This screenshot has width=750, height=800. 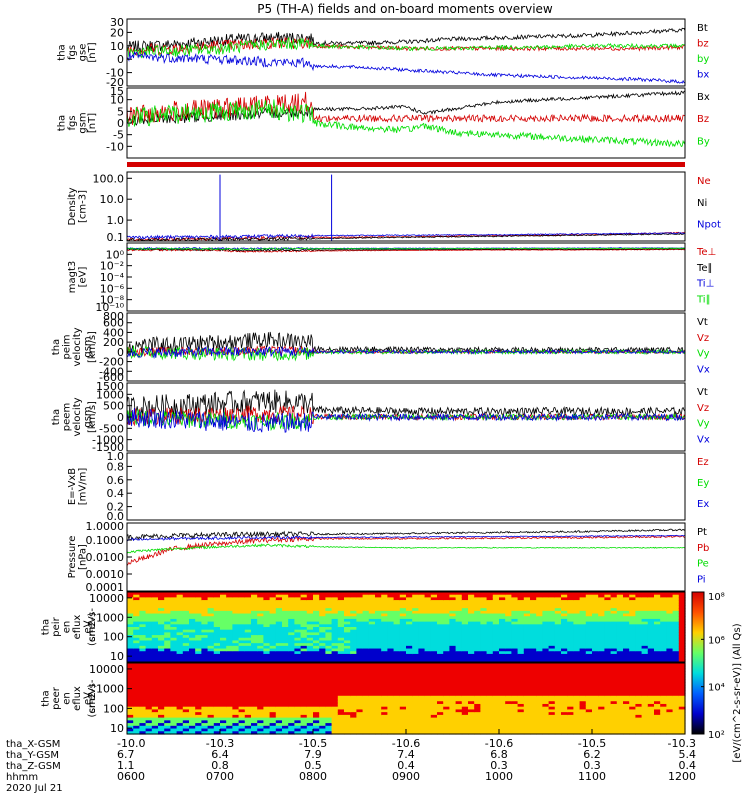 What do you see at coordinates (106, 669) in the screenshot?
I see `y-tick-label: 10000` at bounding box center [106, 669].